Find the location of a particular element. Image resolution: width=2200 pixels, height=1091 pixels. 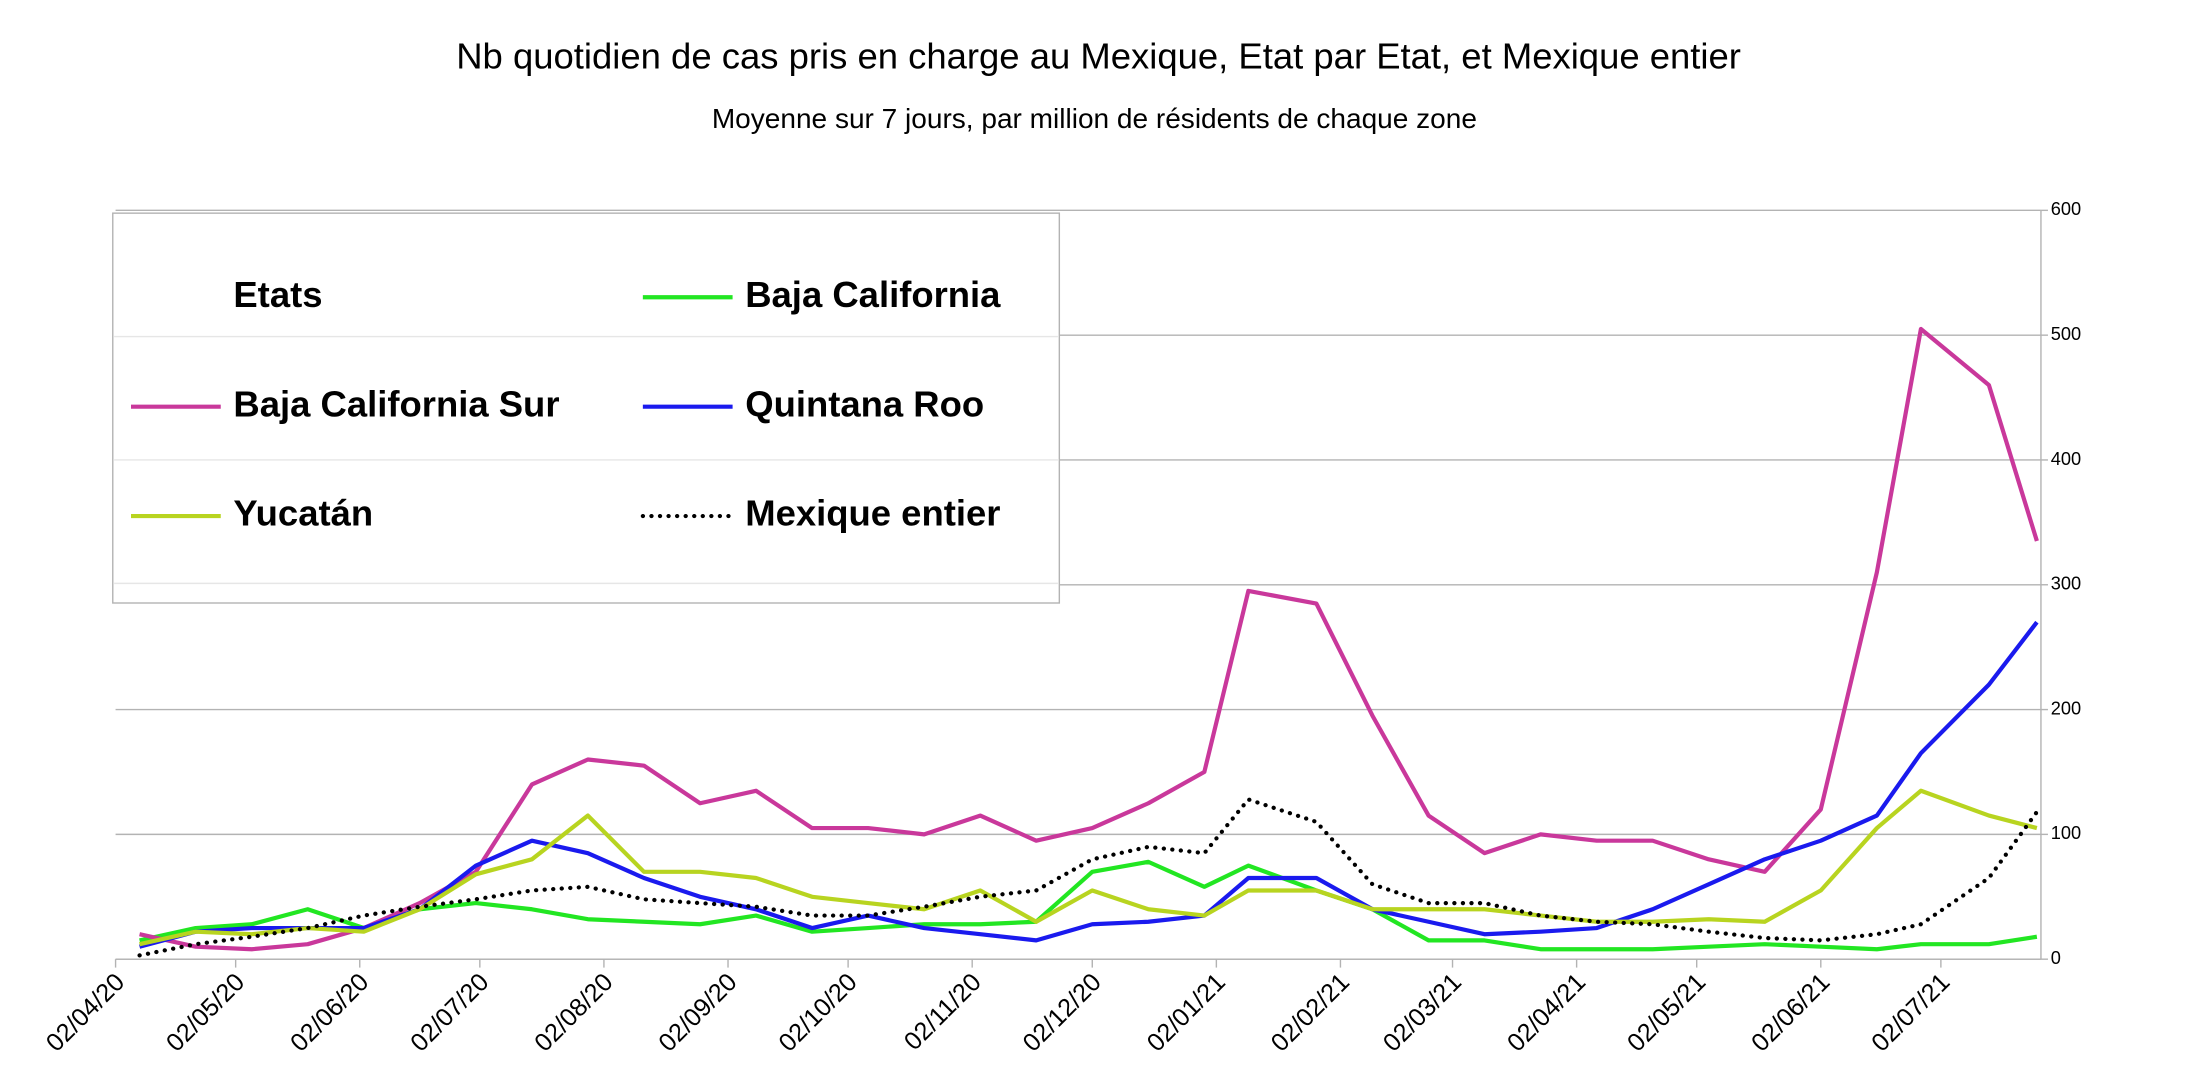

x-tick-label: 02/01/21 is located at coordinates (1186, 1012).